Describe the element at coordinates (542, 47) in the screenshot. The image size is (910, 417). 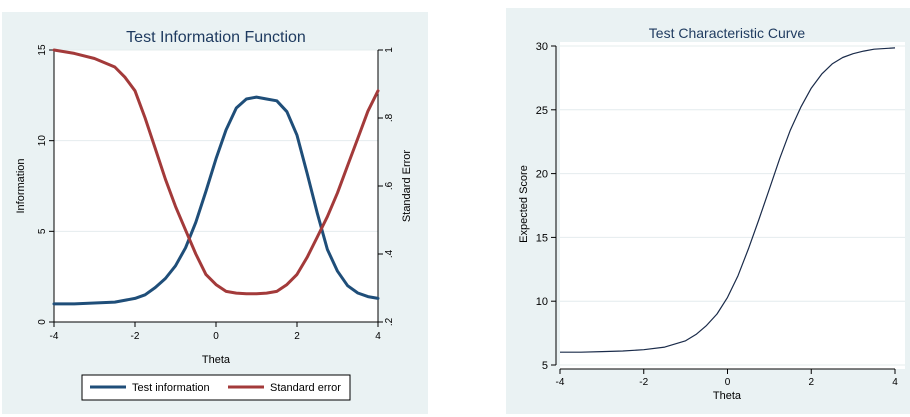
I see `y-tick-label: 30` at that location.